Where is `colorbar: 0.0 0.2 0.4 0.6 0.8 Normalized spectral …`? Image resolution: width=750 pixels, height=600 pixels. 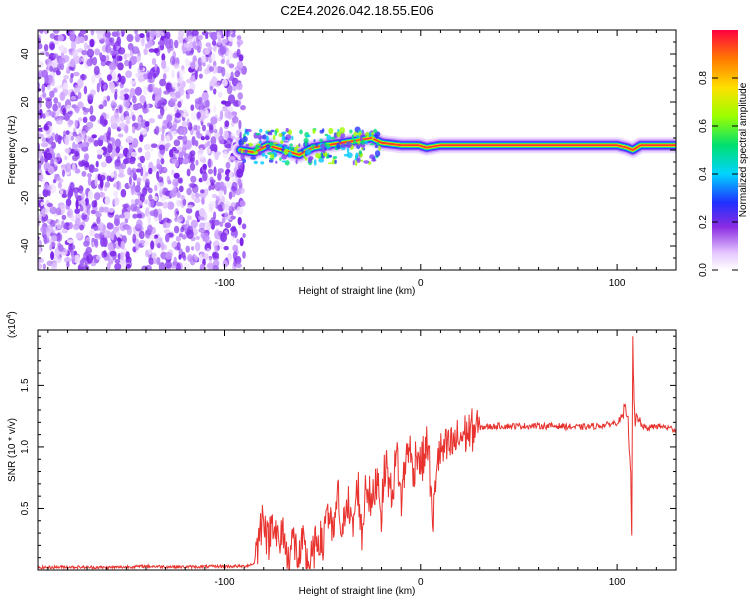
colorbar: 0.0 0.2 0.4 0.6 0.8 Normalized spectral … is located at coordinates (723, 153).